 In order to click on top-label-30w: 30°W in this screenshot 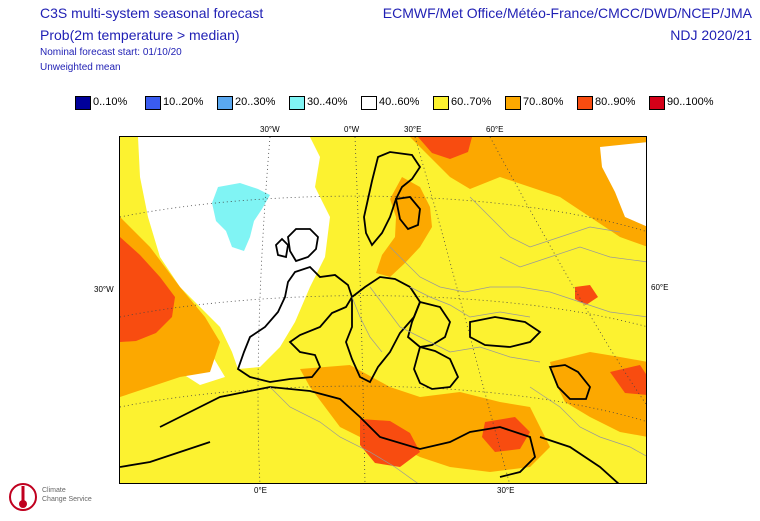, I will do `click(270, 129)`.